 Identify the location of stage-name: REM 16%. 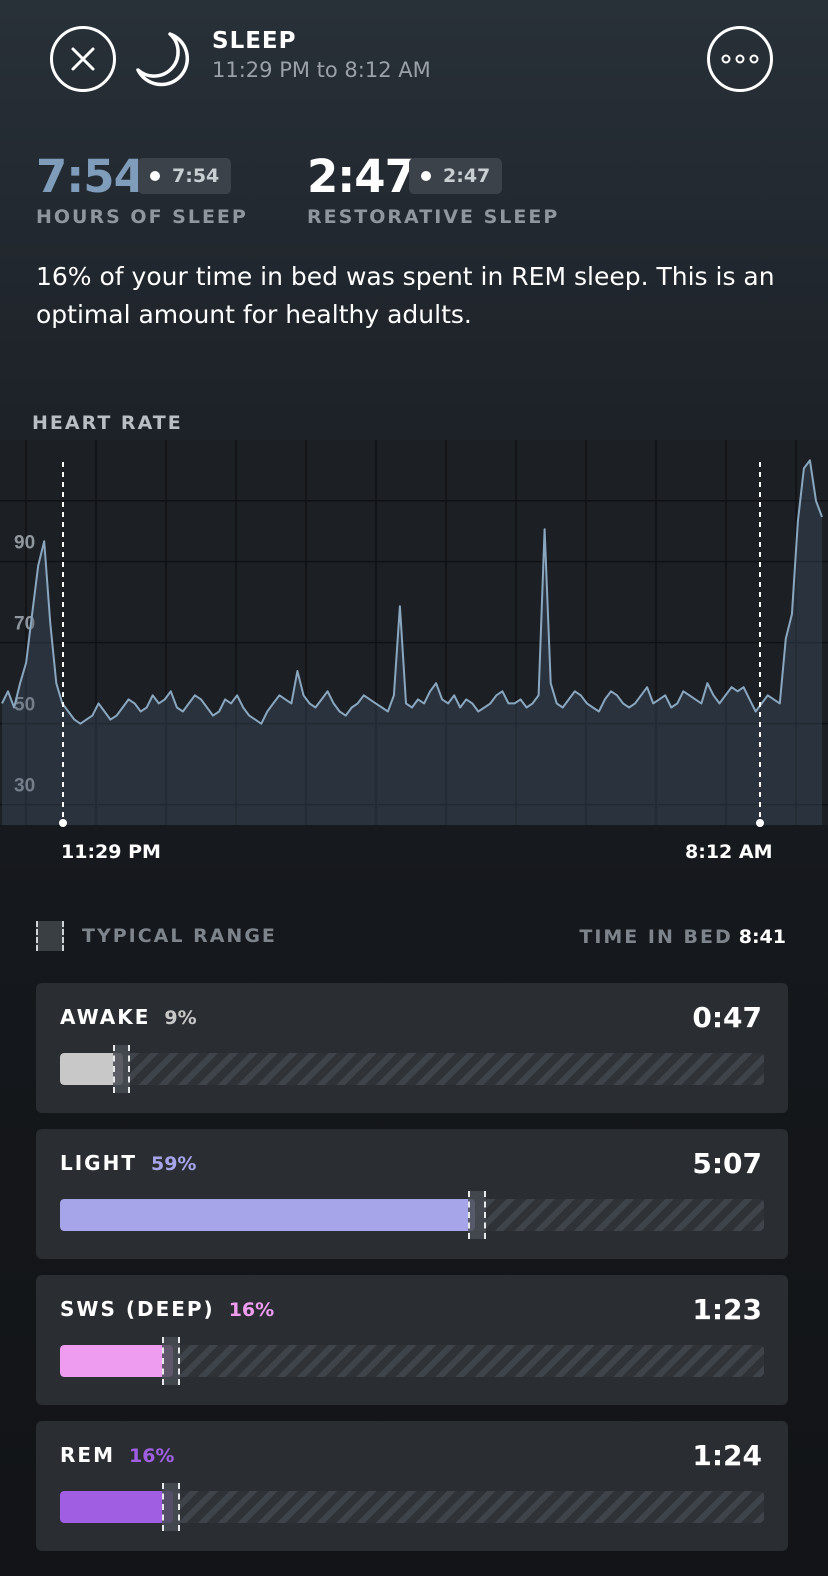
(117, 1455).